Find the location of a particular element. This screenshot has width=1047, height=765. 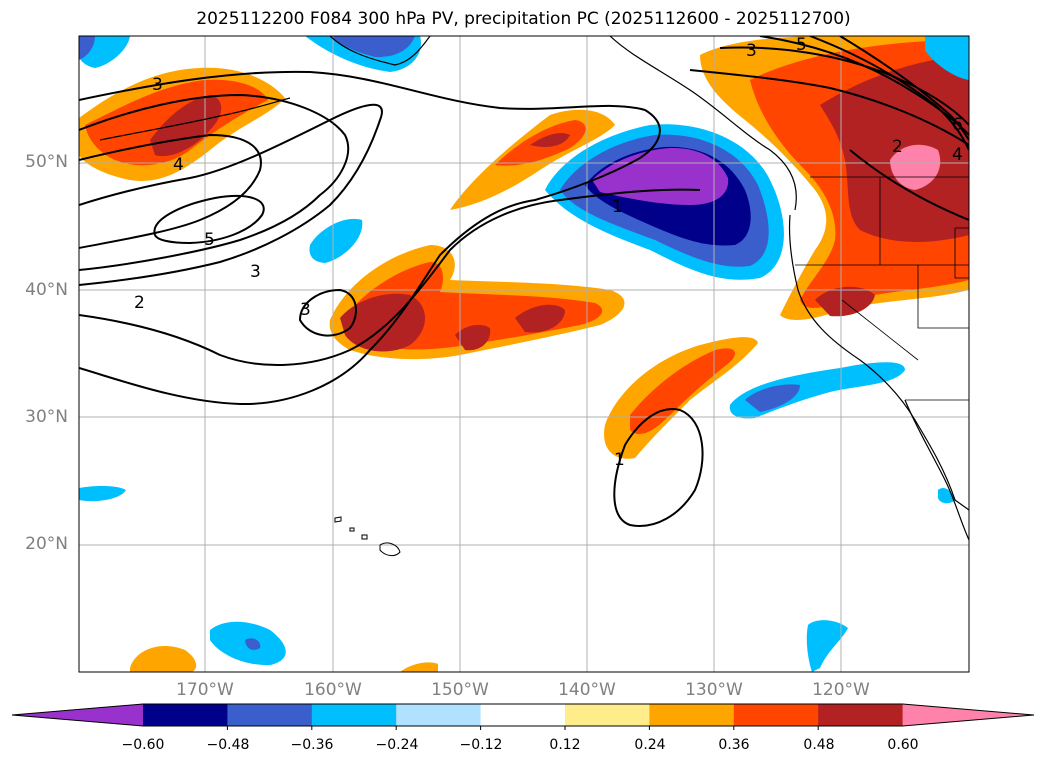

colorbar-tick-label: 0.48 is located at coordinates (819, 745).